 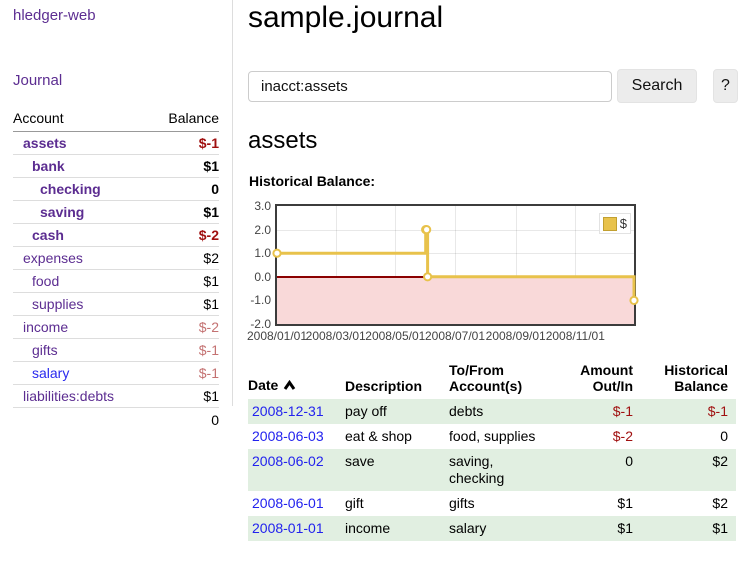 What do you see at coordinates (232, 203) in the screenshot?
I see `sidebar-divider` at bounding box center [232, 203].